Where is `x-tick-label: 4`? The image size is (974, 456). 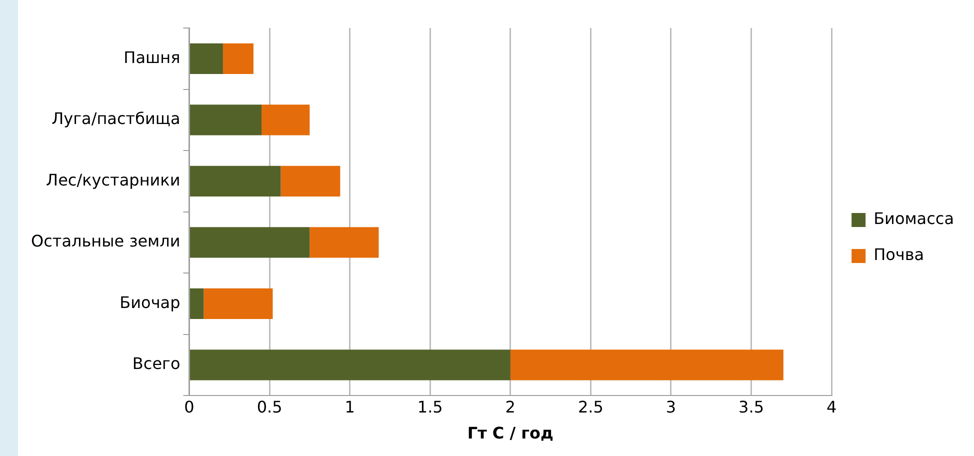 x-tick-label: 4 is located at coordinates (831, 406).